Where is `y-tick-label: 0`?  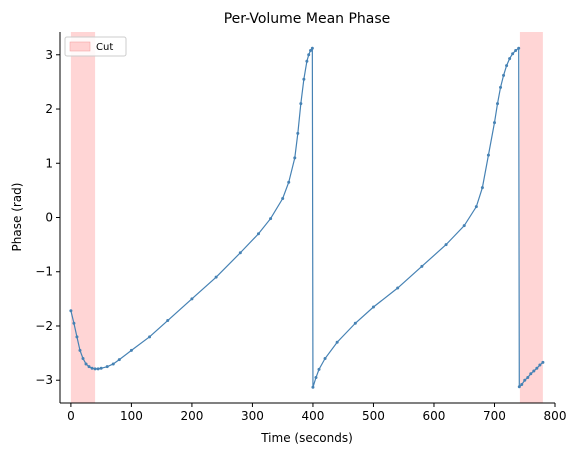 y-tick-label: 0 is located at coordinates (49, 218).